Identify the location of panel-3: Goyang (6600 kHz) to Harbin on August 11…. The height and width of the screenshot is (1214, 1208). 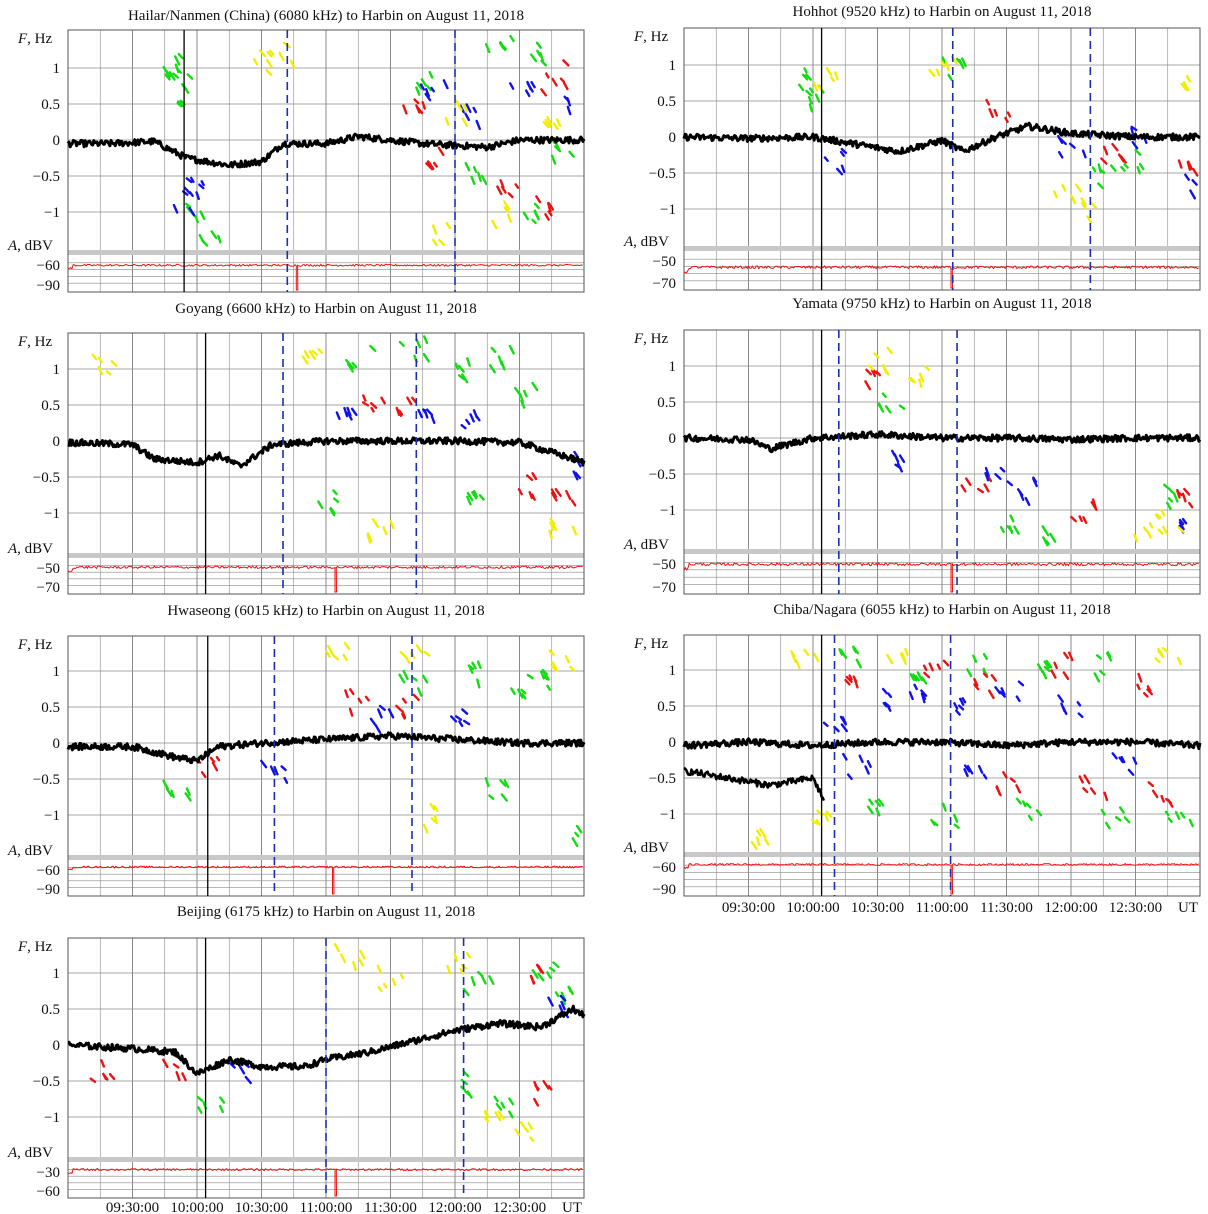
(296, 448).